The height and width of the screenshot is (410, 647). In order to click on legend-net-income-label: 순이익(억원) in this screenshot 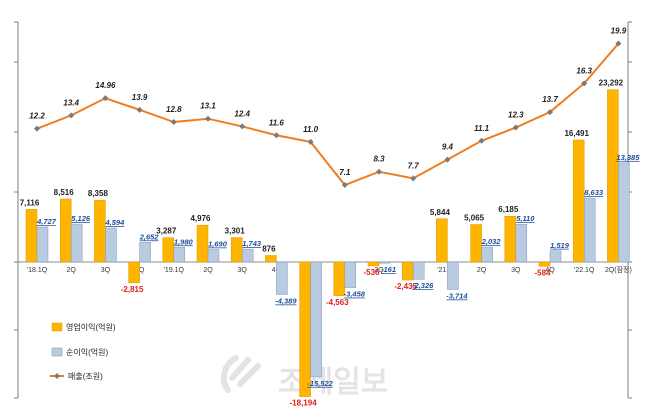, I will do `click(87, 352)`.